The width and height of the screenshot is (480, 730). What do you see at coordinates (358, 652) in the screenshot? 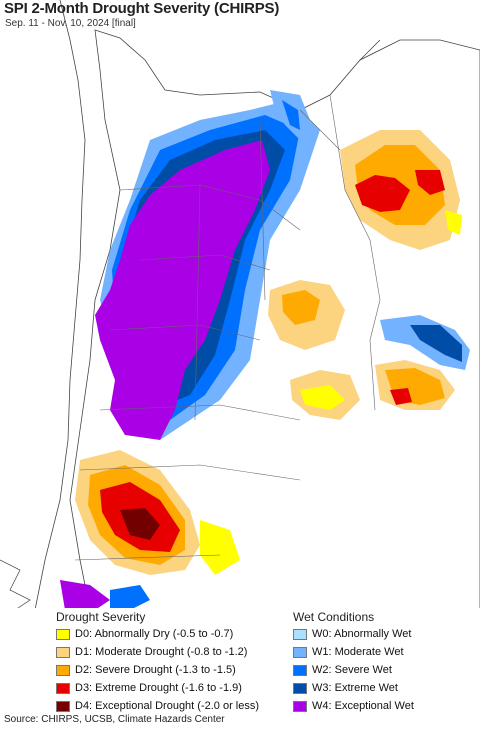
I see `legend-label-w1: W1: Moderate Wet` at bounding box center [358, 652].